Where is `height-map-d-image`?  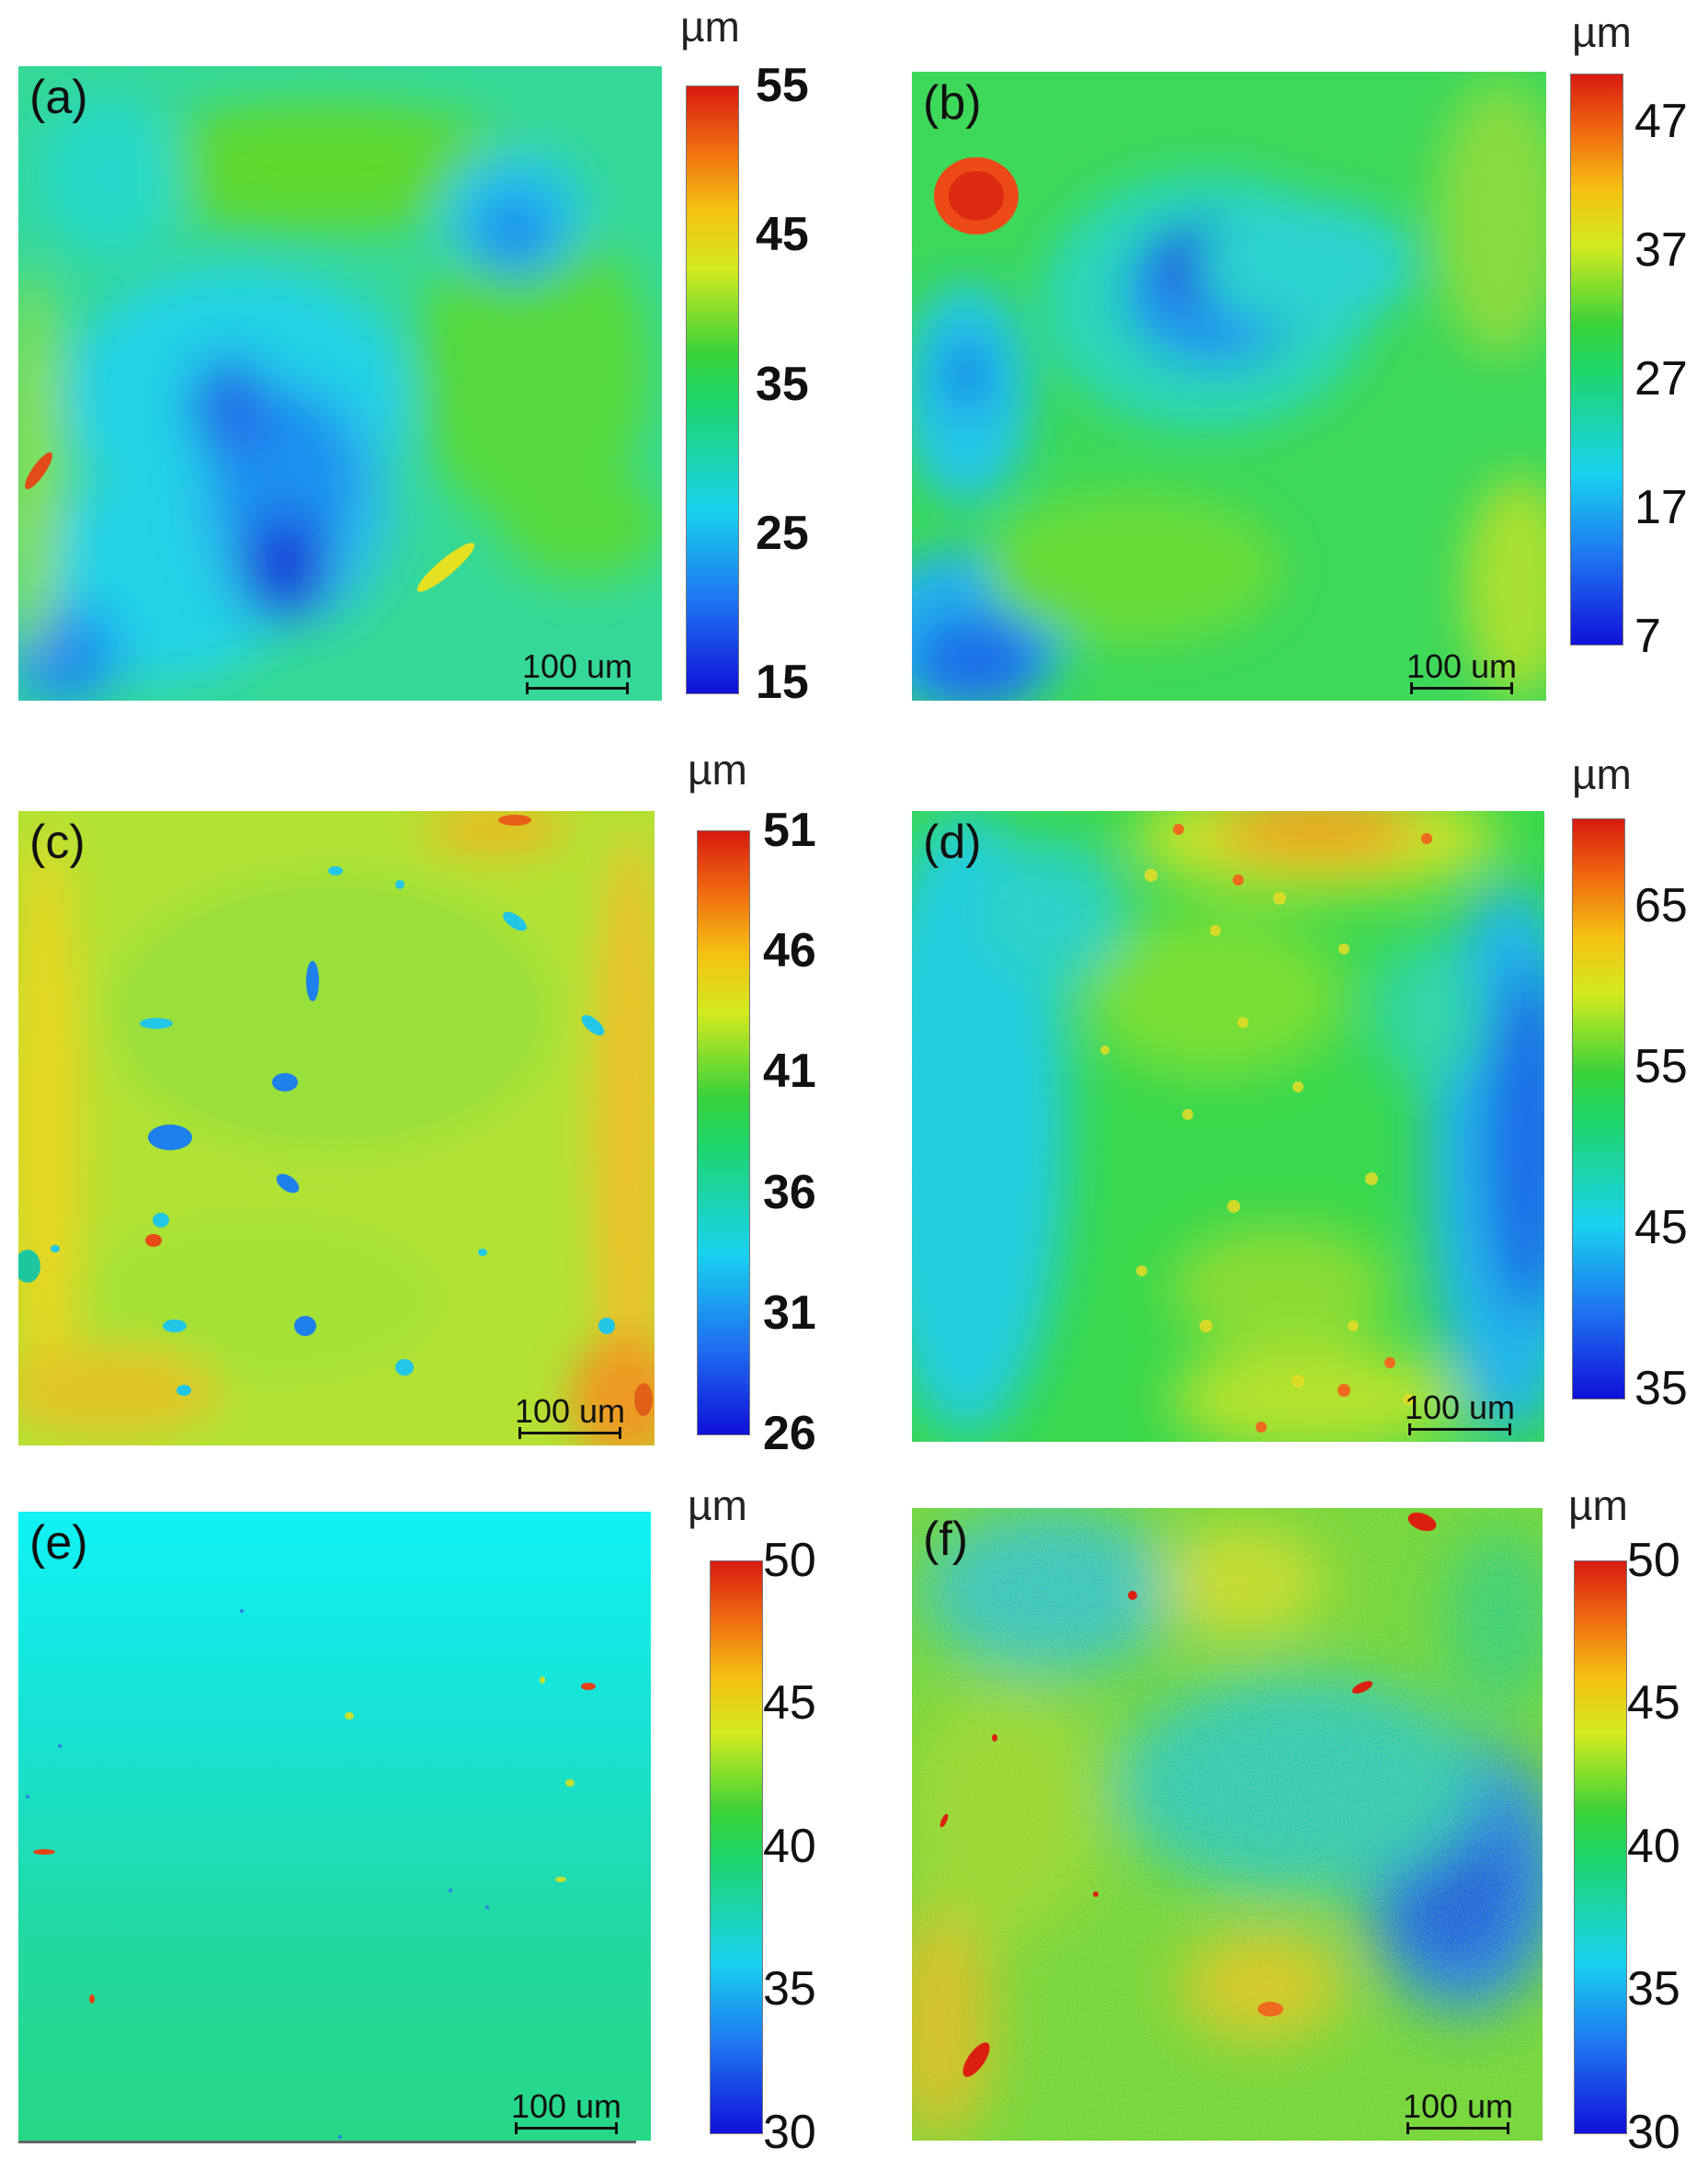 height-map-d-image is located at coordinates (1228, 1126).